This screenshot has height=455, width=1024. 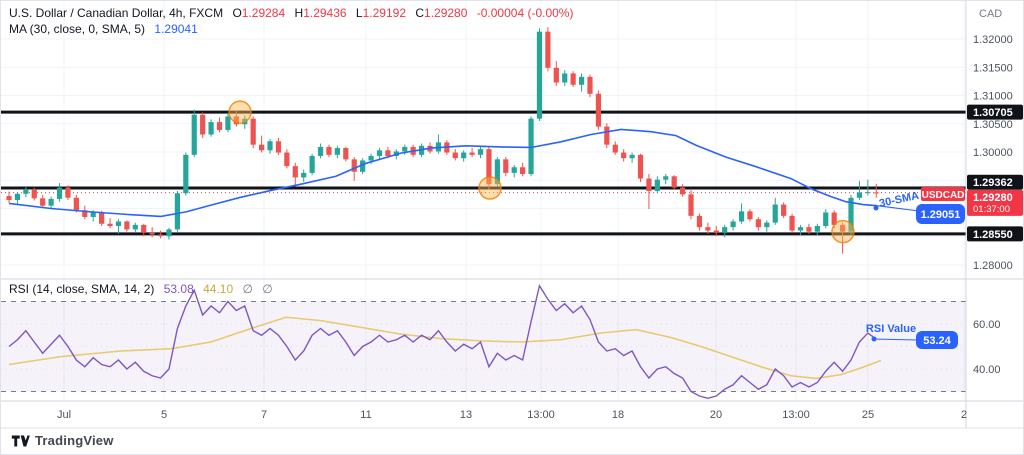 What do you see at coordinates (82, 289) in the screenshot?
I see `rsi-legend-title: RSI (14, close, SMA, 14, 2)` at bounding box center [82, 289].